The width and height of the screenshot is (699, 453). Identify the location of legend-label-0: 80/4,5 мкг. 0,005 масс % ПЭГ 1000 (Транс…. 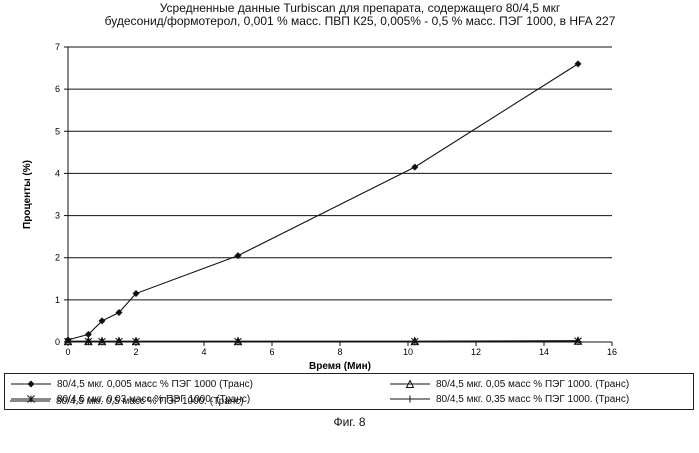
(155, 384).